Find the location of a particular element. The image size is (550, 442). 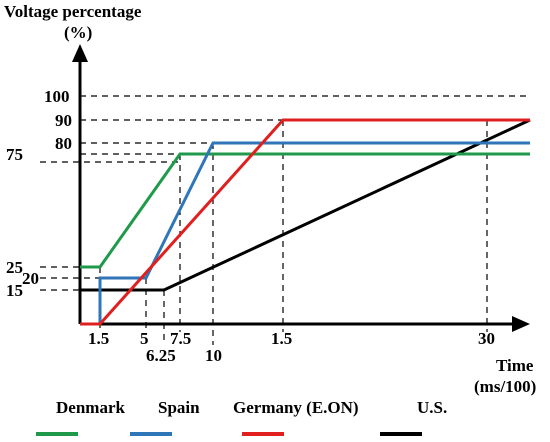

x-axis-label: Time is located at coordinates (515, 365).